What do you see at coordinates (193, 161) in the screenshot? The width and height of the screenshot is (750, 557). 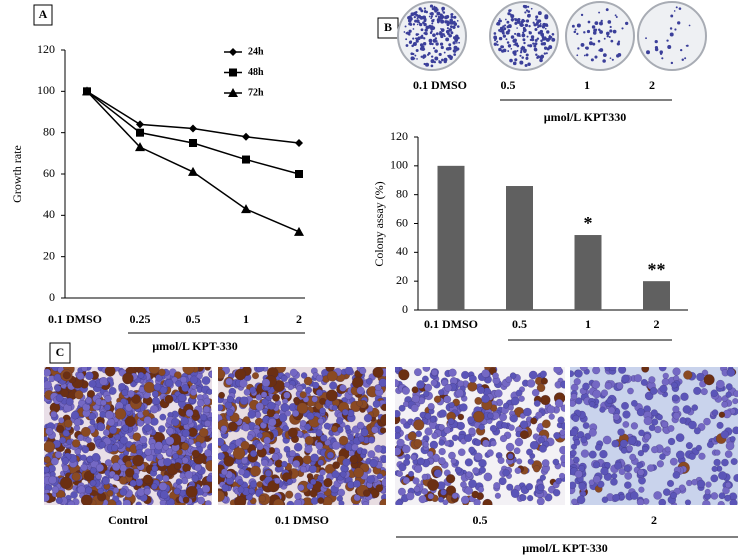 I see `series-line` at bounding box center [193, 161].